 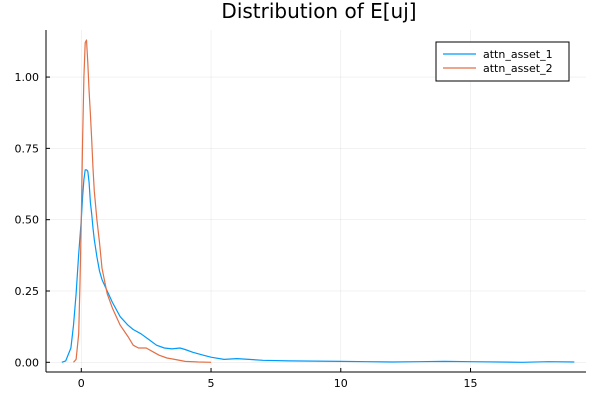 What do you see at coordinates (471, 383) in the screenshot?
I see `x-tick-label: 15` at bounding box center [471, 383].